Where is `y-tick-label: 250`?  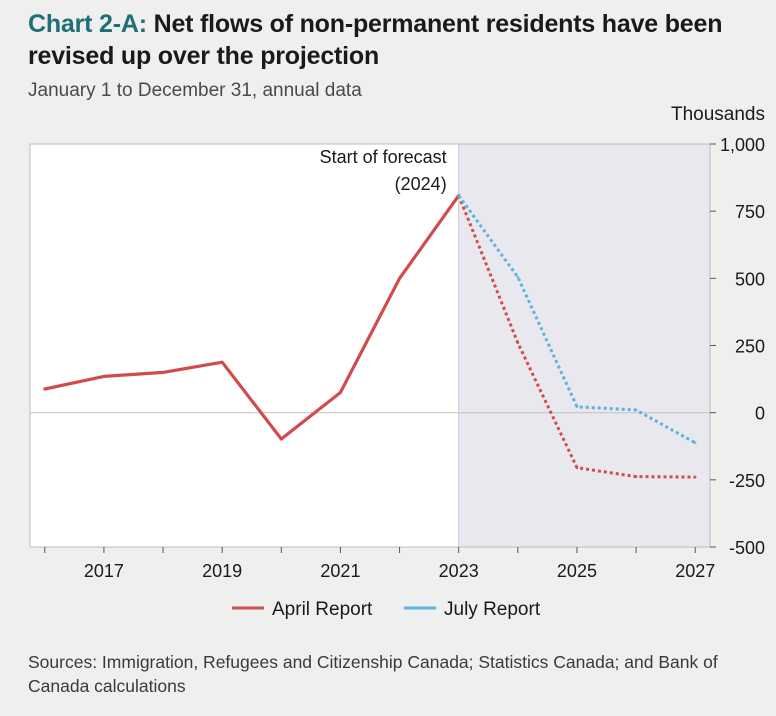
y-tick-label: 250 is located at coordinates (750, 347).